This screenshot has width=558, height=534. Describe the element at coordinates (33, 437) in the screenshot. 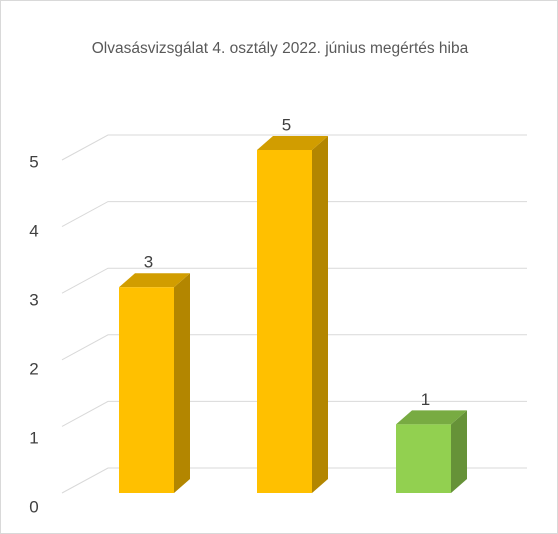

I see `y-tick-label: 1` at that location.